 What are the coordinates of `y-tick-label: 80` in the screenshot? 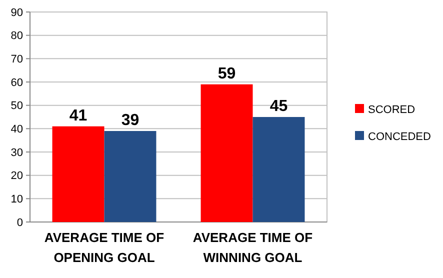 It's located at (16, 36).